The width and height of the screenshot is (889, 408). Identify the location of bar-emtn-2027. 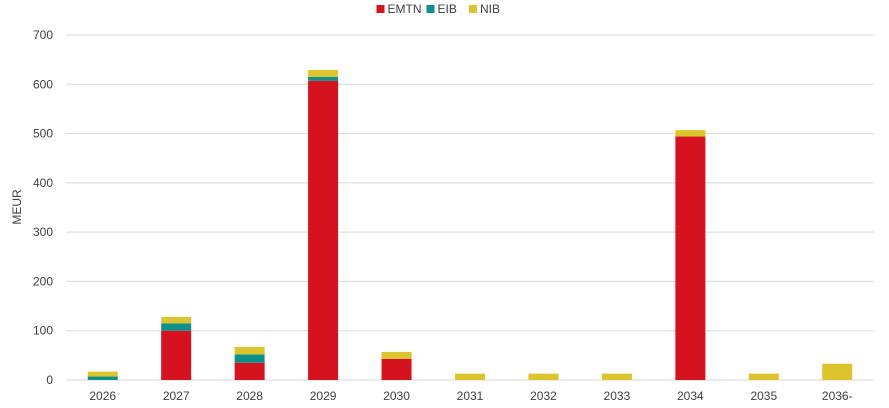
(176, 355).